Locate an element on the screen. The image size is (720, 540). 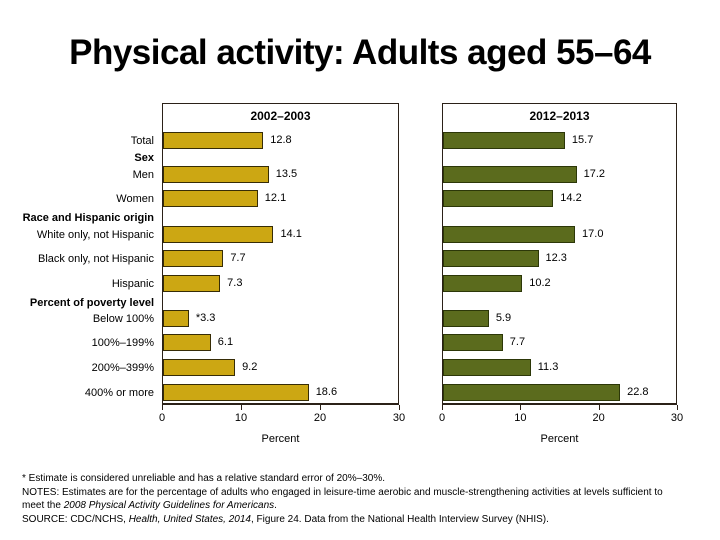
bar-value-label: 11.3 is located at coordinates (548, 367).